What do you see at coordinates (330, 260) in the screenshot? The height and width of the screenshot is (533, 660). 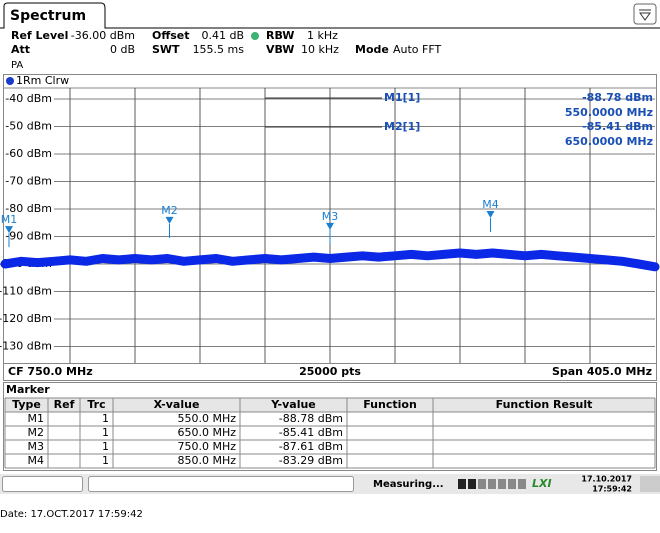 I see `trace` at bounding box center [330, 260].